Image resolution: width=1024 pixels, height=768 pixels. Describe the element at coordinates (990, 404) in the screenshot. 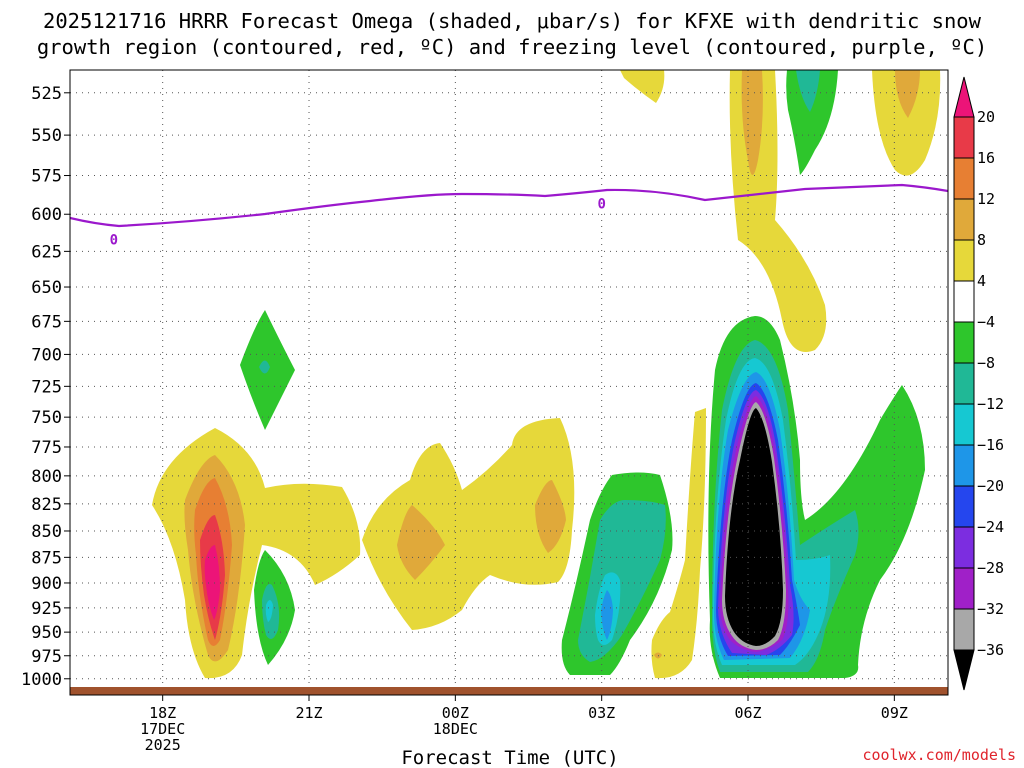

I see `colorbar-tick-label: −12` at that location.